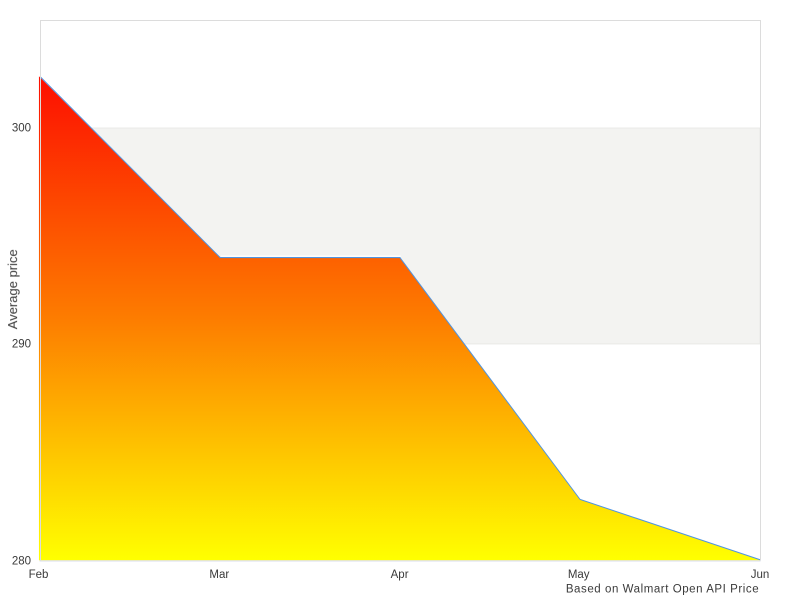  Describe the element at coordinates (21, 562) in the screenshot. I see `svg-text: 280` at that location.